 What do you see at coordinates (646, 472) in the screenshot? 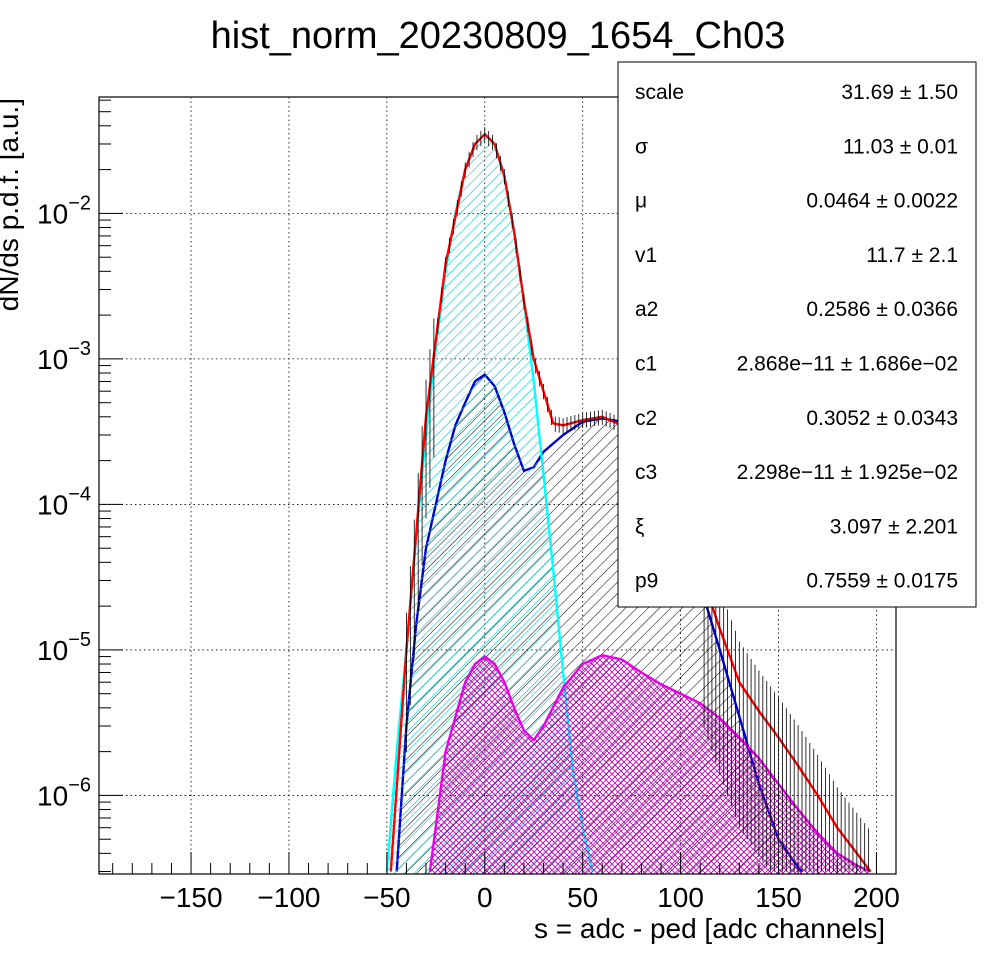
I see `stats-param-name: c3` at bounding box center [646, 472].